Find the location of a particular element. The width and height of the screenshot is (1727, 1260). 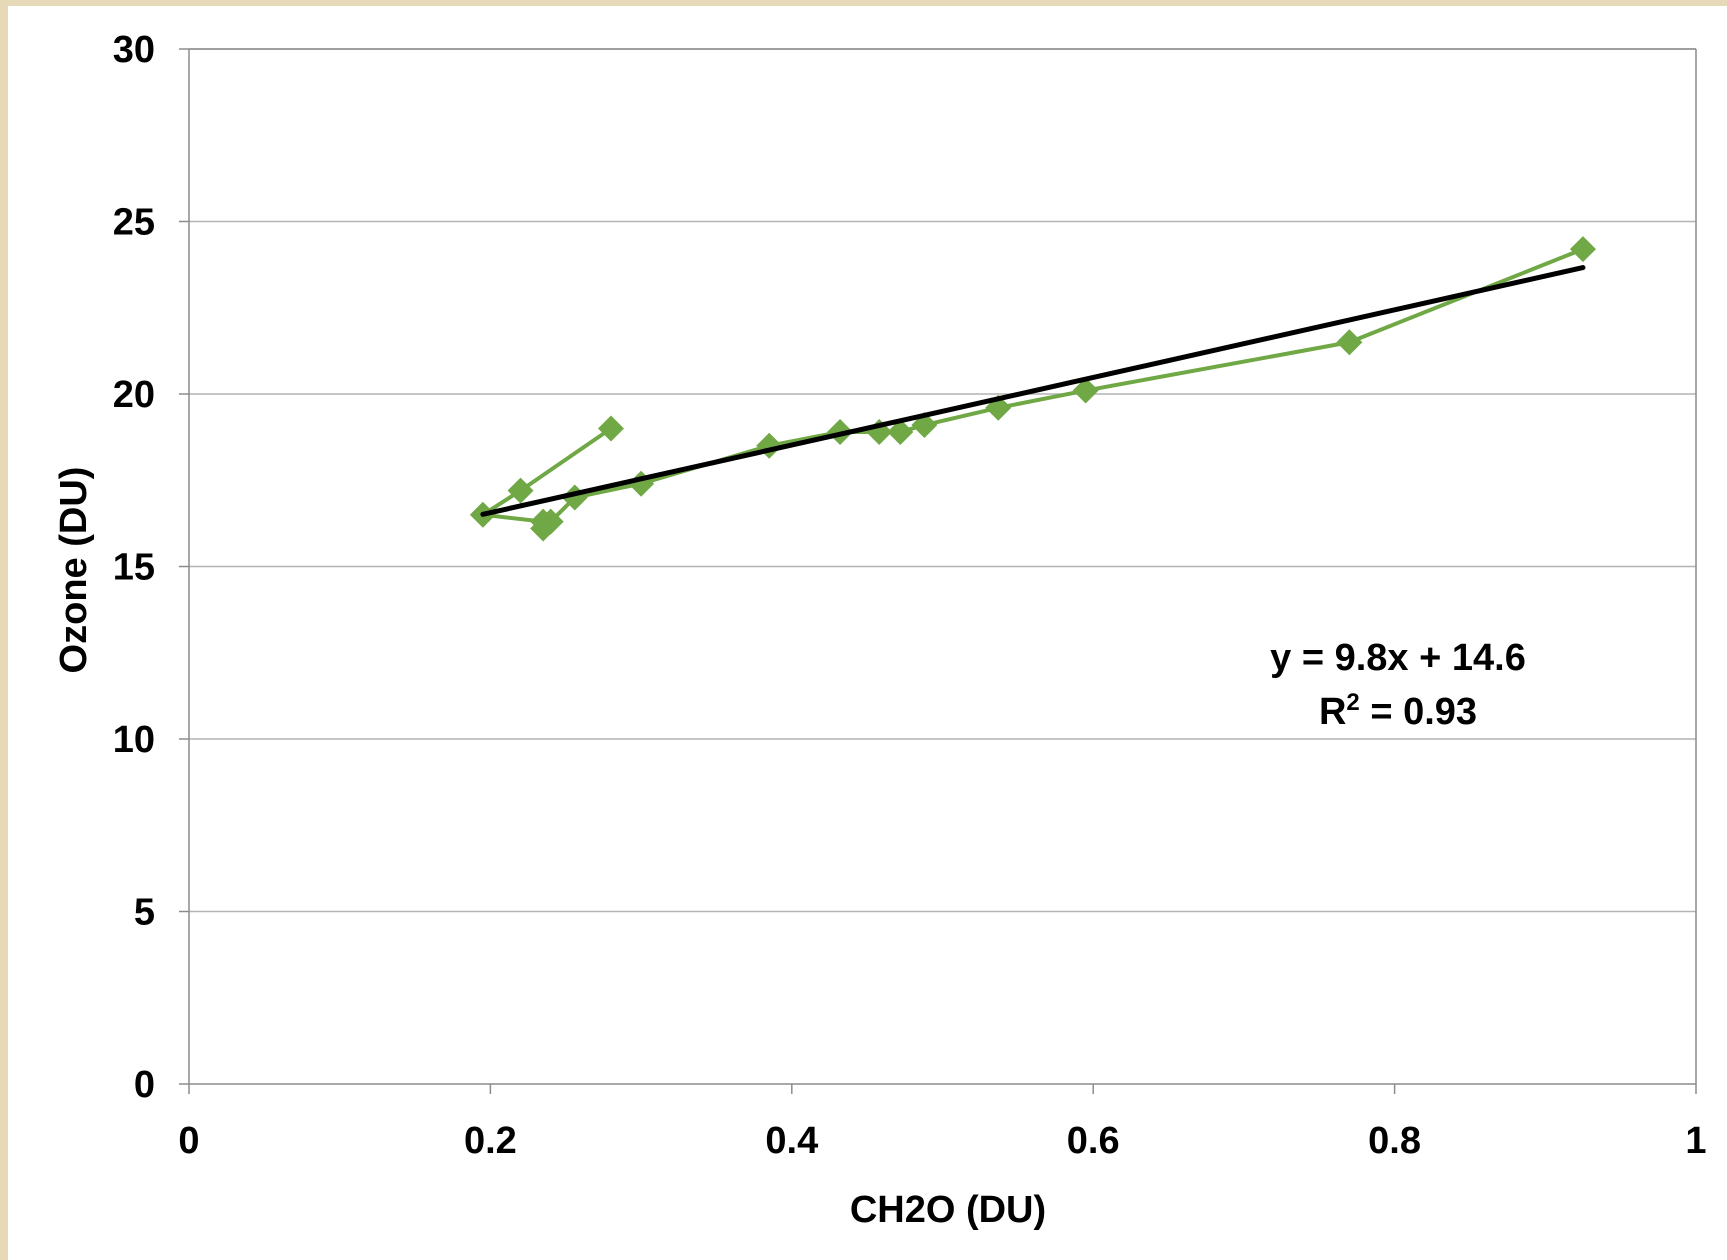

y-tick-label: 25 is located at coordinates (134, 223).